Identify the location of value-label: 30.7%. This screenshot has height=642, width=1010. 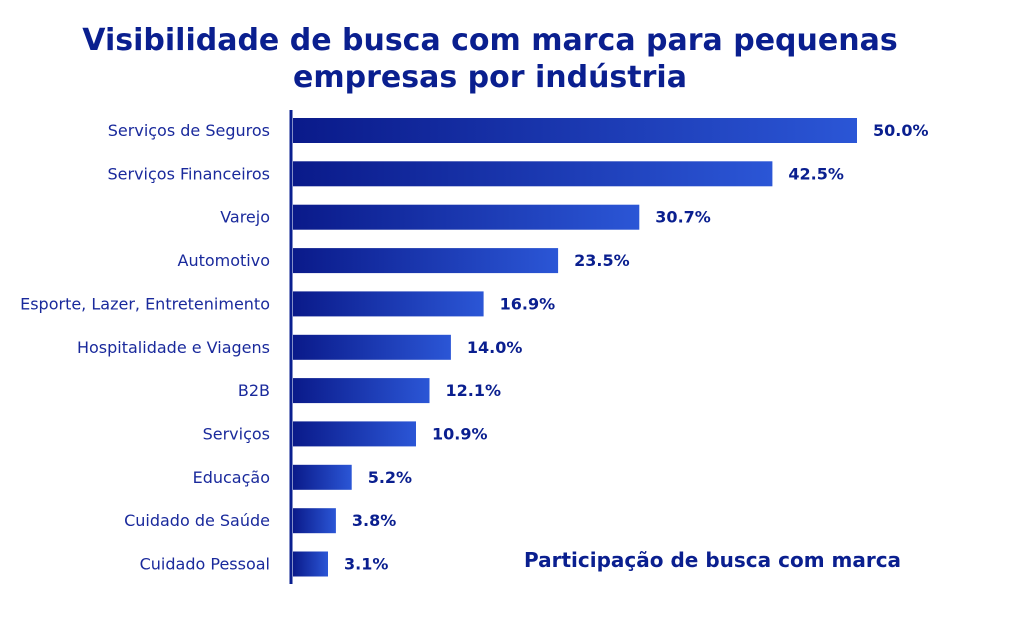
(683, 217).